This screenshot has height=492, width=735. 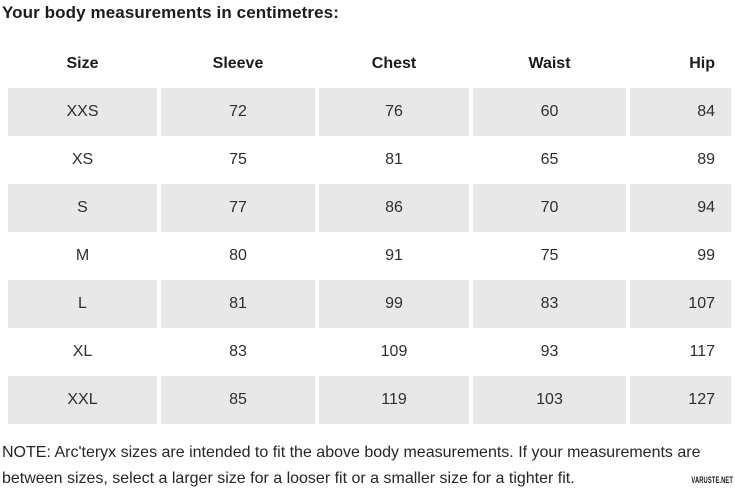 What do you see at coordinates (82, 400) in the screenshot?
I see `size-cell: XXL` at bounding box center [82, 400].